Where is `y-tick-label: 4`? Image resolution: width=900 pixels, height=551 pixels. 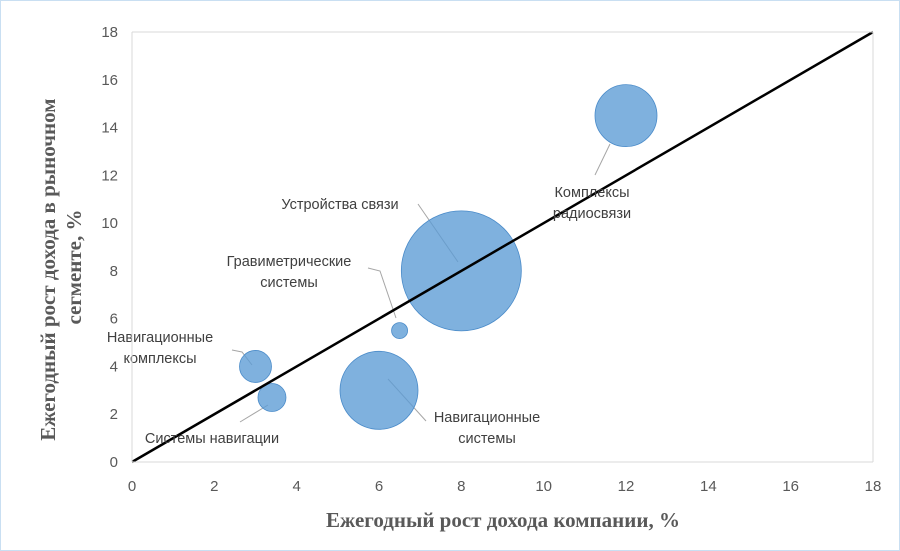 y-tick-label: 4 is located at coordinates (114, 366).